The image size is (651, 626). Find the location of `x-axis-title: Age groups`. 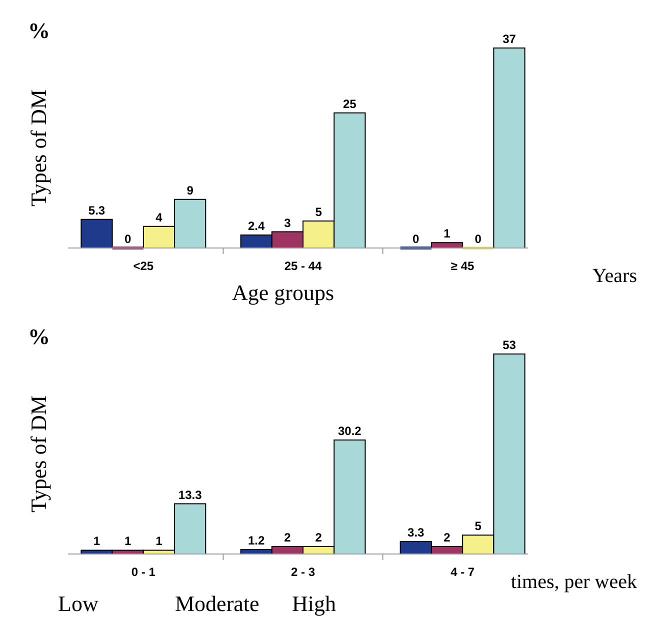

x-axis-title: Age groups is located at coordinates (283, 292).